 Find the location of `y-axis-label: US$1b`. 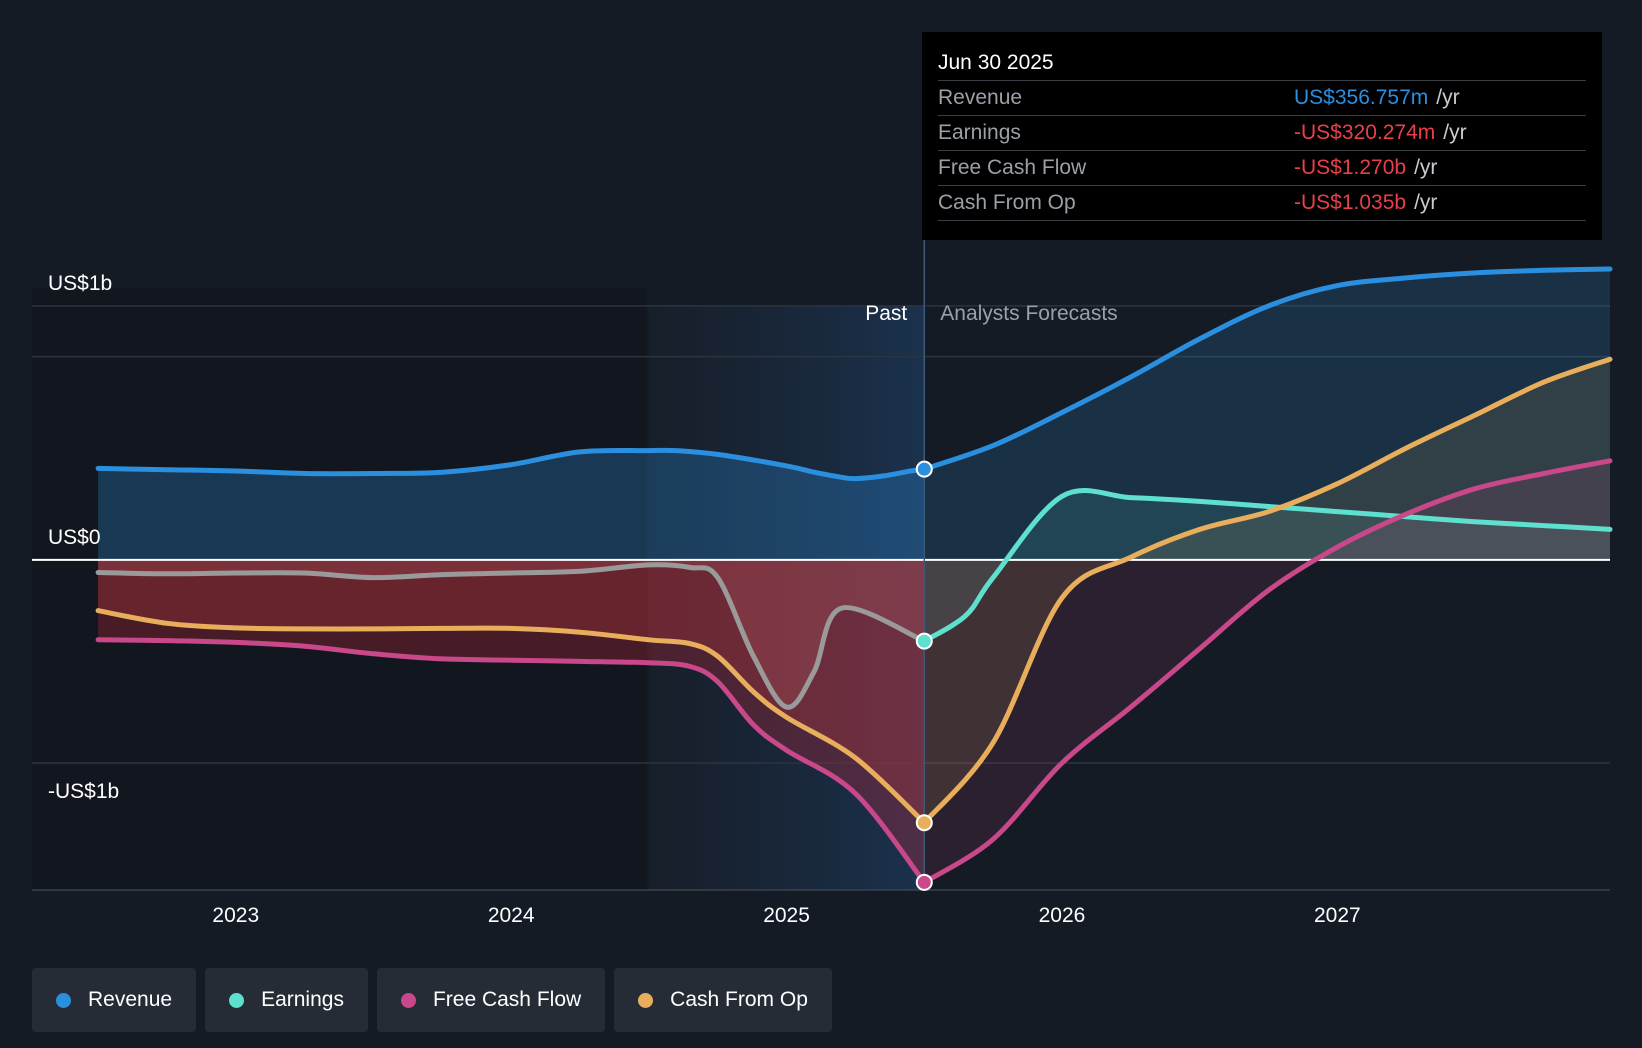

y-axis-label: US$1b is located at coordinates (80, 283).